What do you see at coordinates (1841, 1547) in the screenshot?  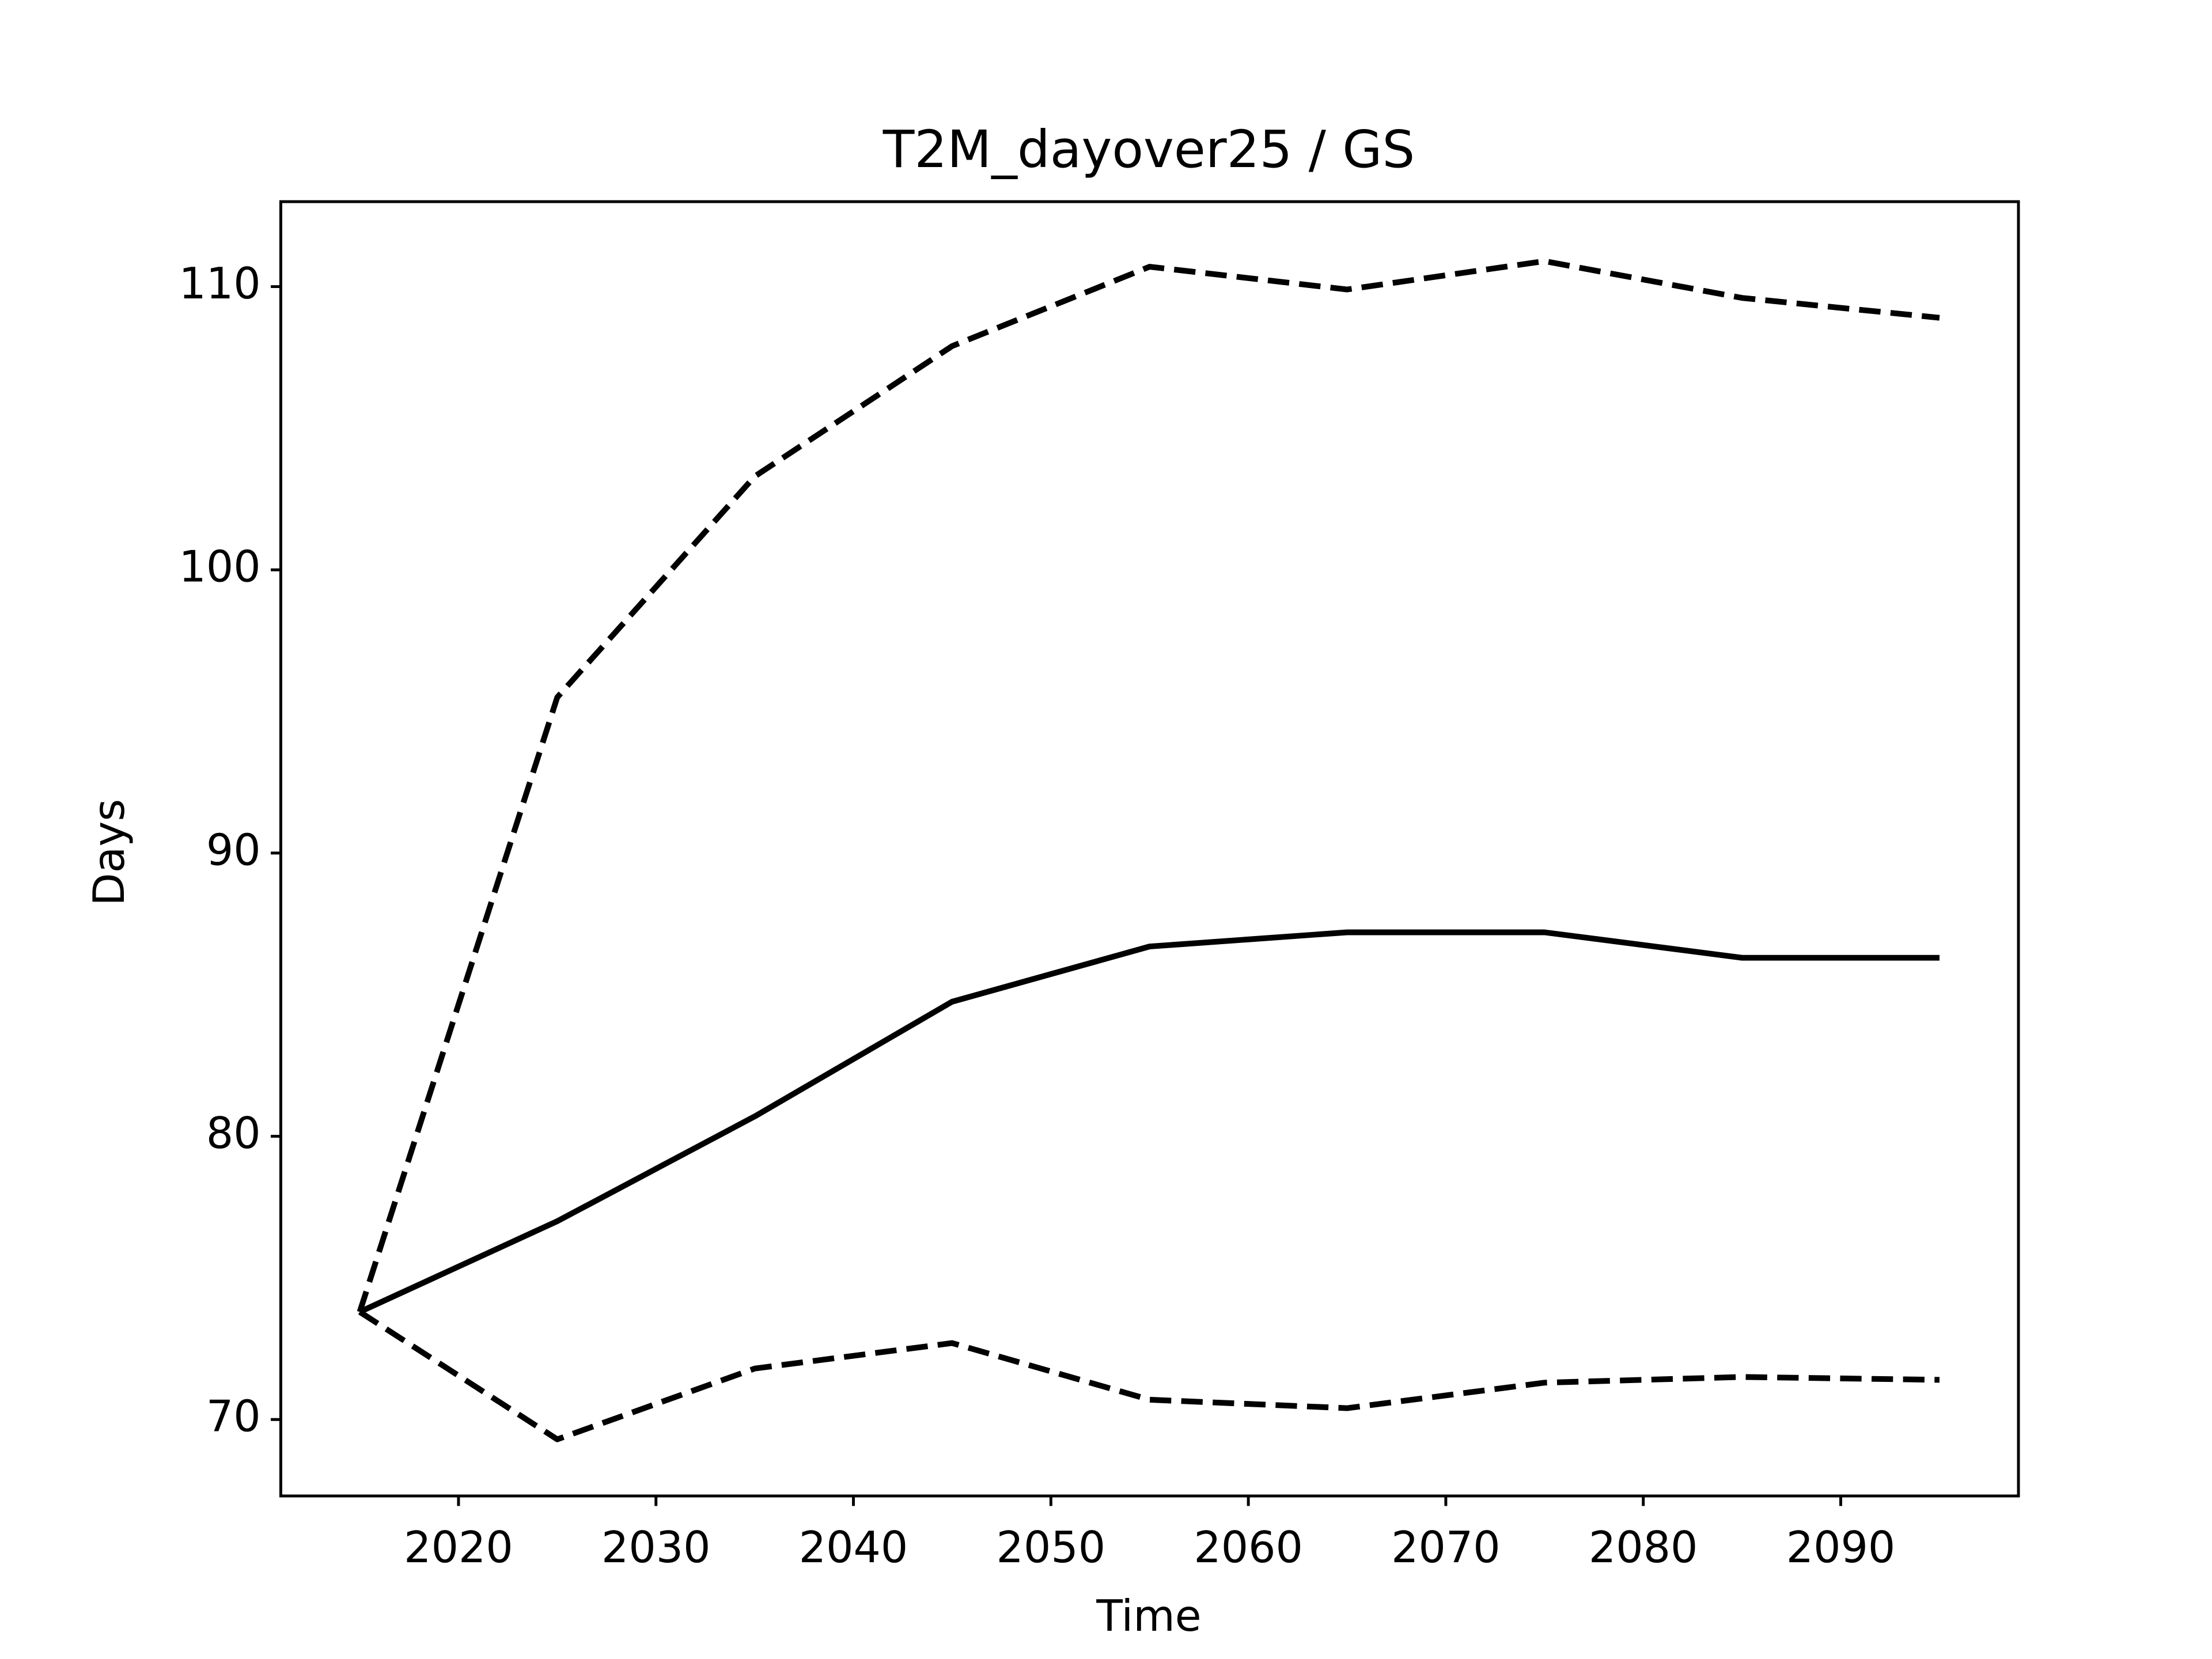 I see `x-tick-label: 2090` at bounding box center [1841, 1547].